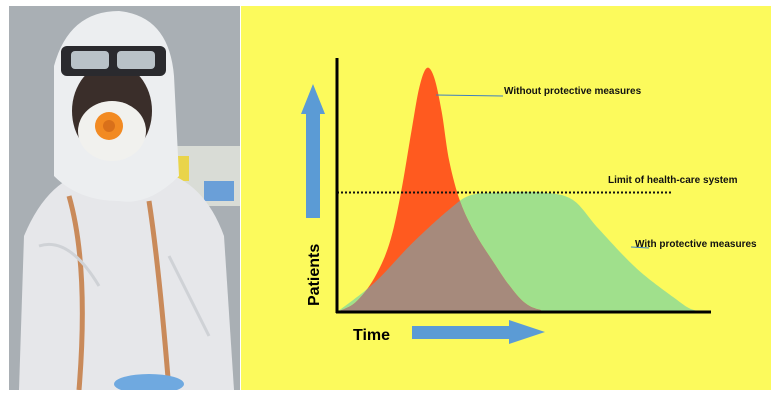 The image size is (771, 394). Describe the element at coordinates (314, 275) in the screenshot. I see `y-axis-label: Patients` at that location.